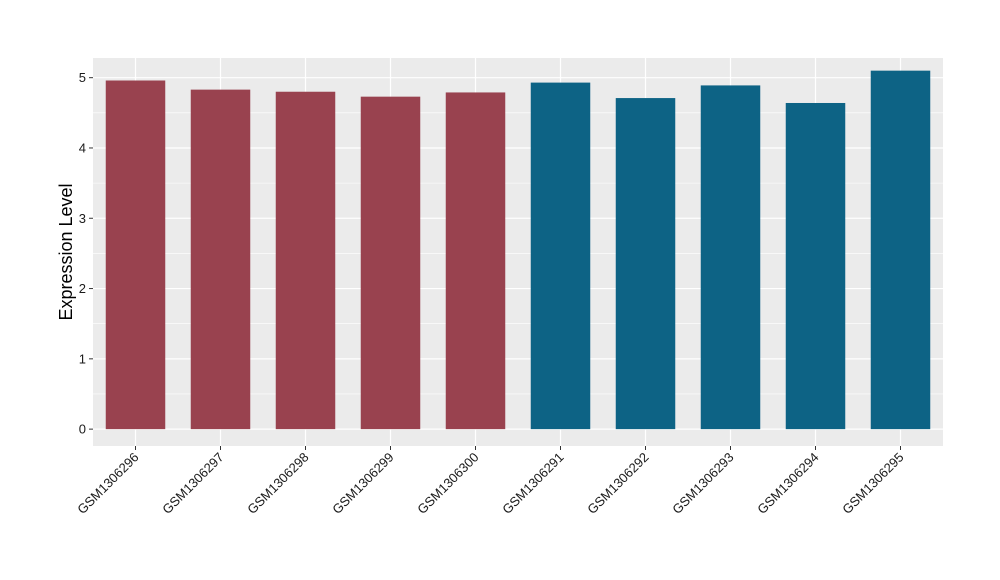 This screenshot has width=1000, height=580. I want to click on y-tick-label: 4, so click(82, 147).